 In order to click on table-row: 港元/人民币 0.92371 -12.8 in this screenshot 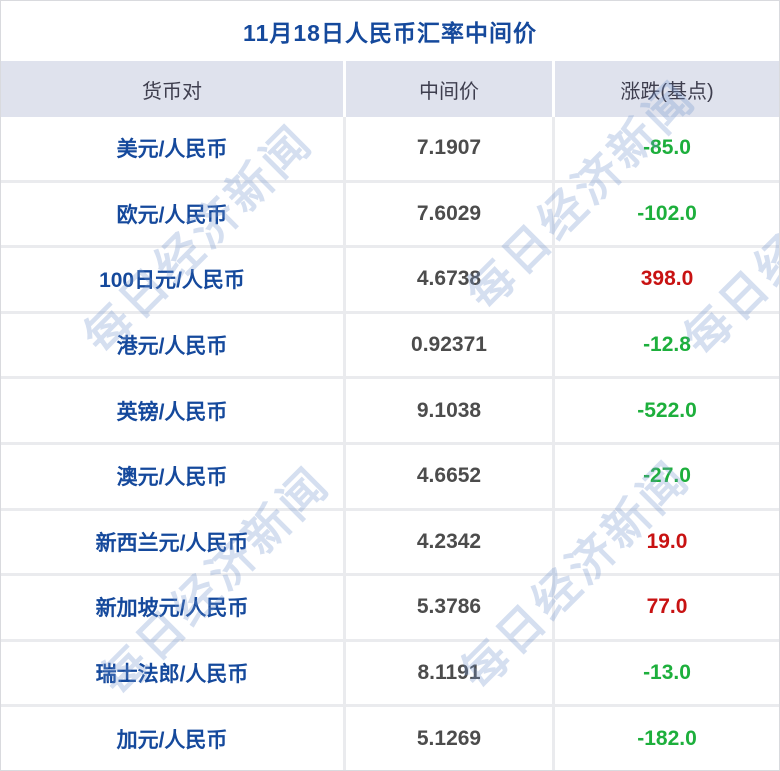, I will do `click(390, 343)`.